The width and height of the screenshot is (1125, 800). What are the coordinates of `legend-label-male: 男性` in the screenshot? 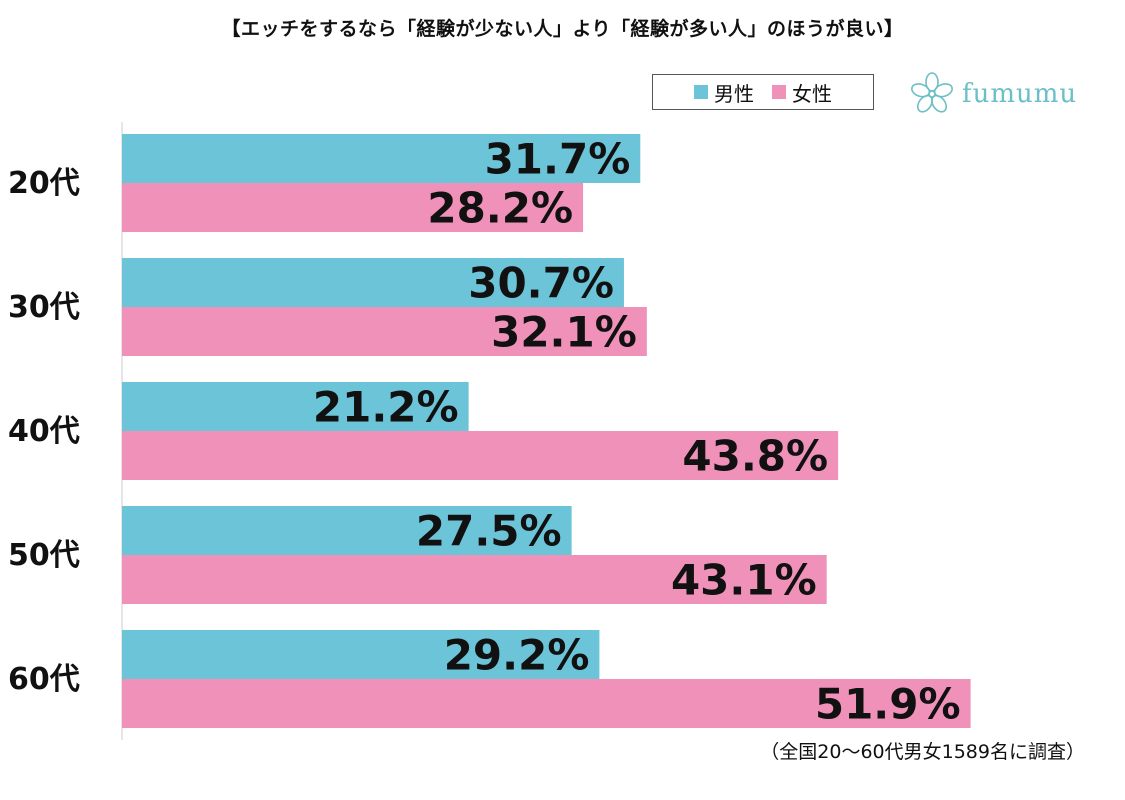 It's located at (734, 93).